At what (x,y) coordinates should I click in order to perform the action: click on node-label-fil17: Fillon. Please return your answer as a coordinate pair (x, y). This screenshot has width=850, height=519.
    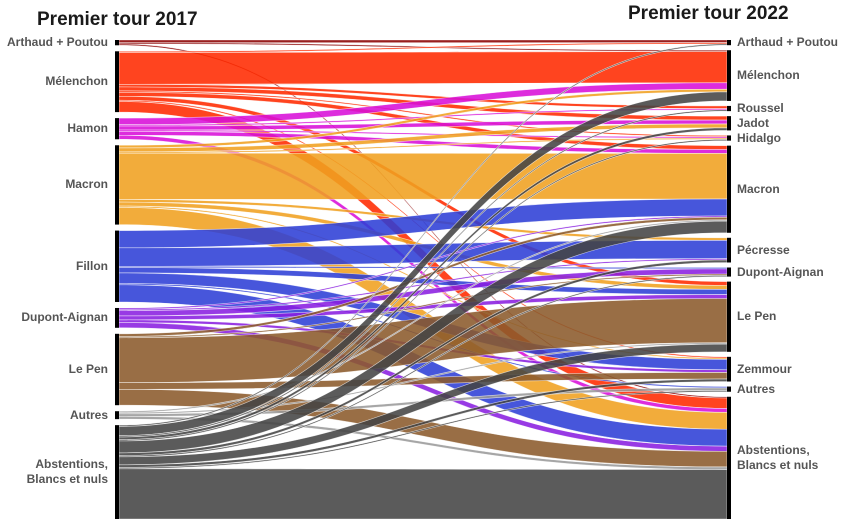
    Looking at the image, I should click on (92, 266).